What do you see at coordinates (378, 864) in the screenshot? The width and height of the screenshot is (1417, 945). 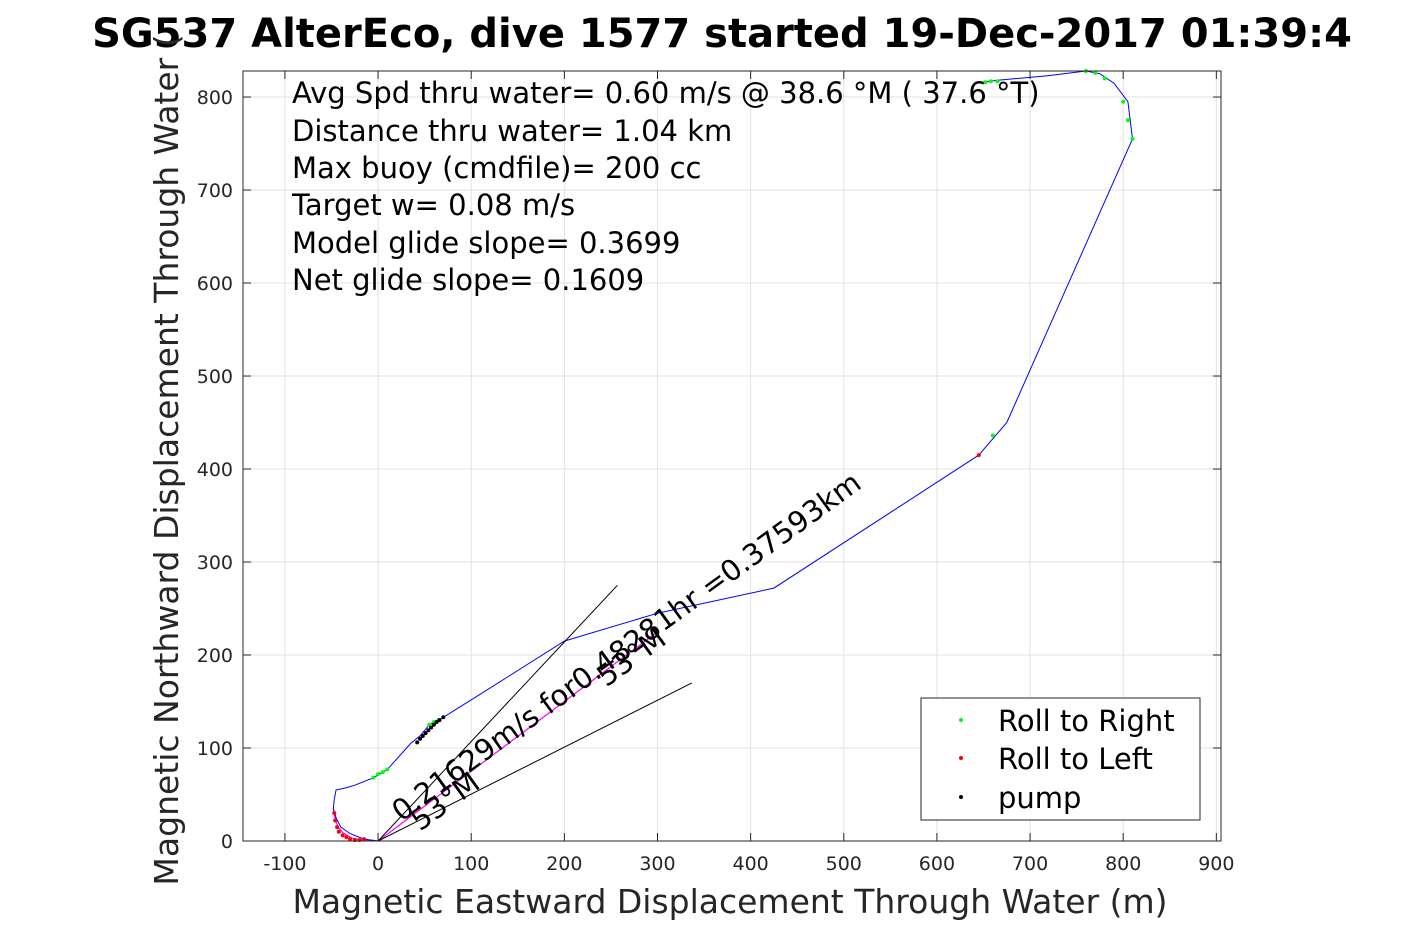 I see `x-tick-label: 0` at bounding box center [378, 864].